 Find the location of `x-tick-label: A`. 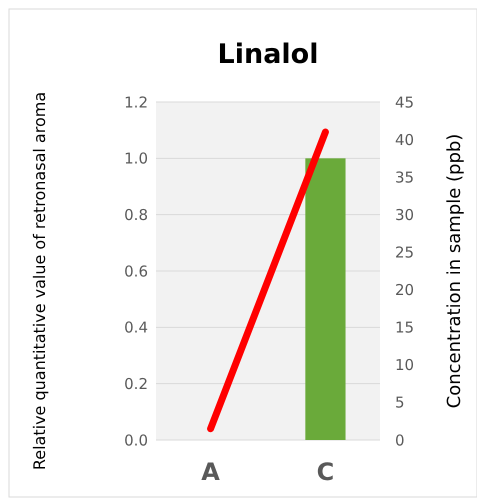

x-tick-label: A is located at coordinates (210, 472).